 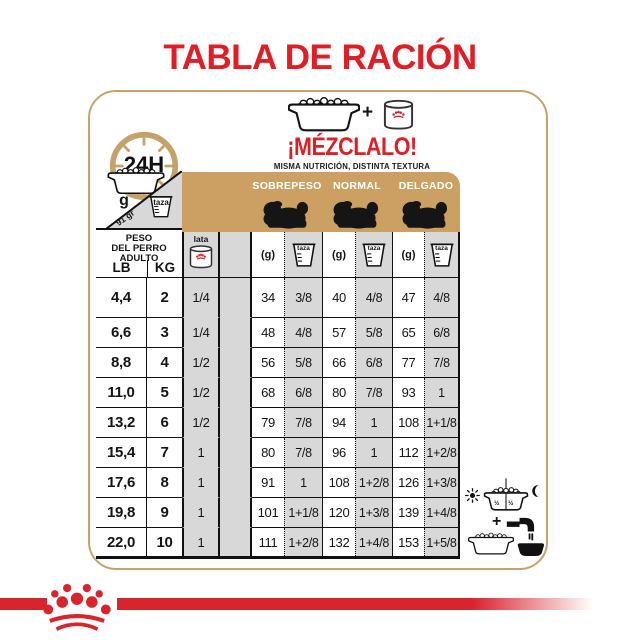 I want to click on cell-weight-lb: 11,0, so click(x=121, y=393).